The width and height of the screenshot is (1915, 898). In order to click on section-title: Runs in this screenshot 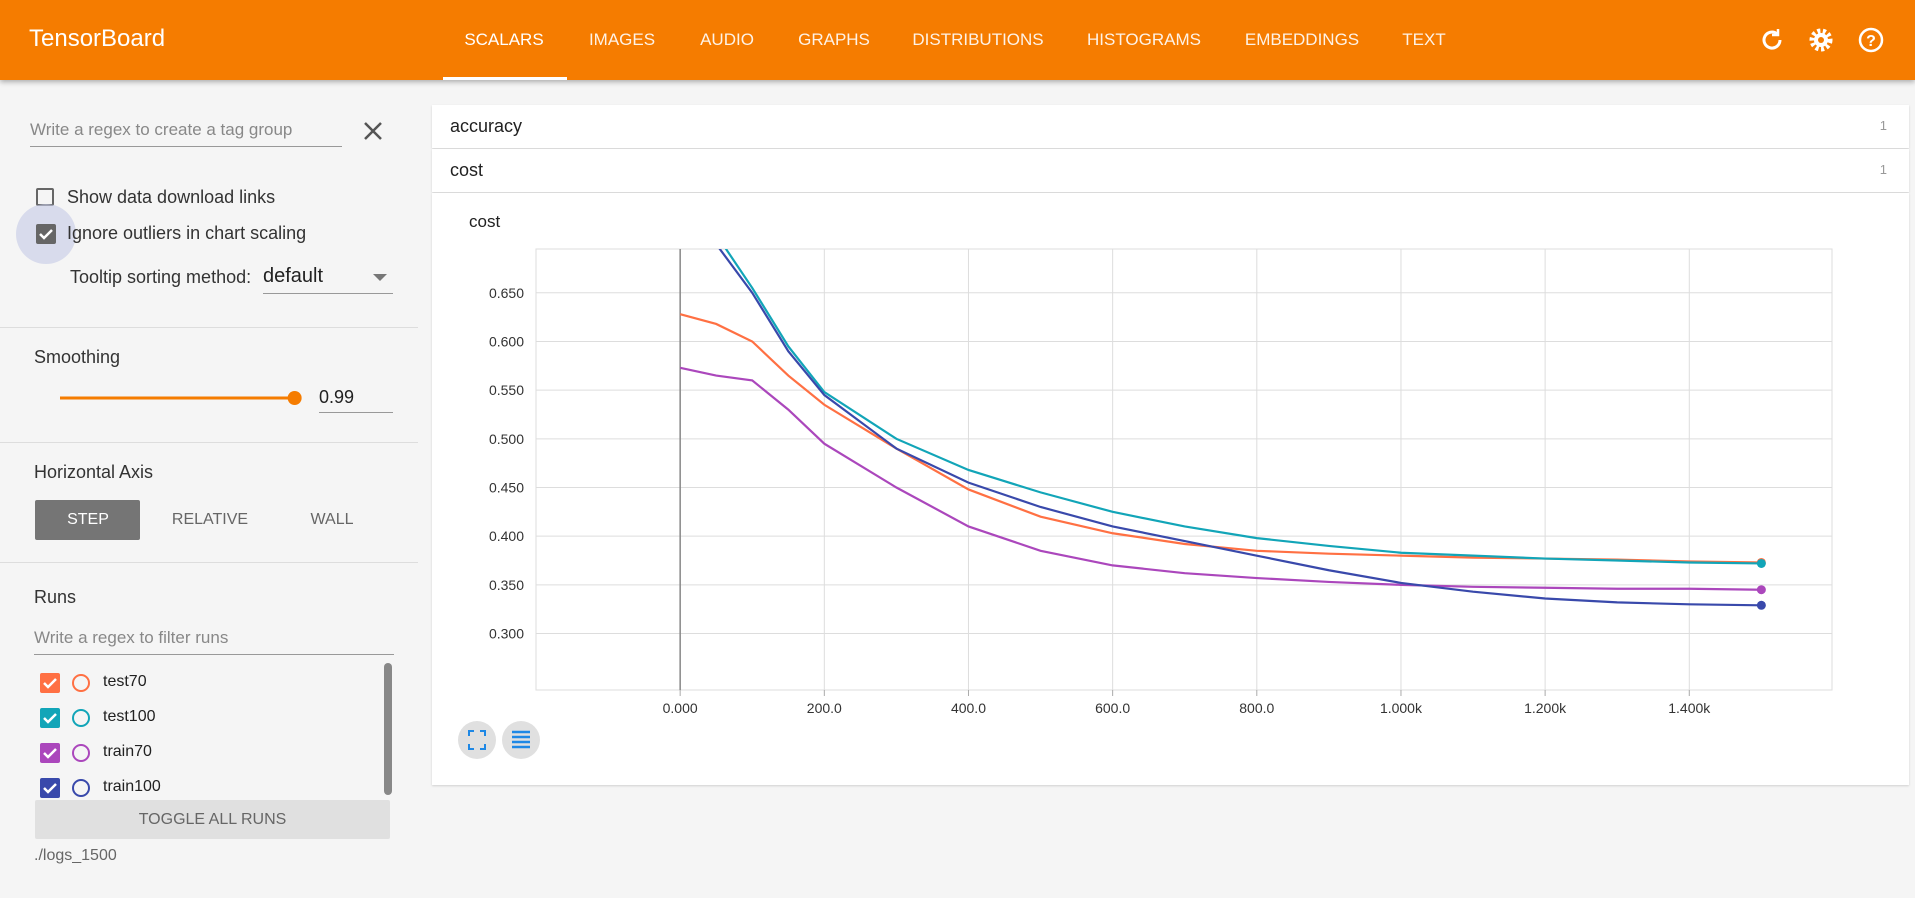, I will do `click(55, 597)`.